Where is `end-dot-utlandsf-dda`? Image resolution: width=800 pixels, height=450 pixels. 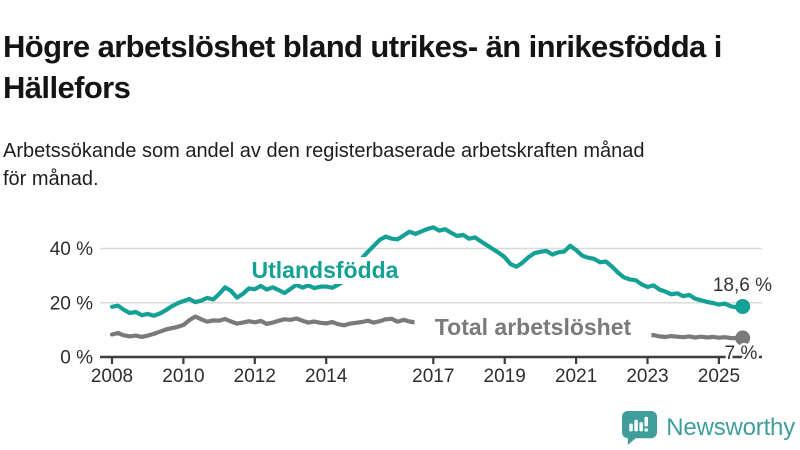 end-dot-utlandsf-dda is located at coordinates (743, 307).